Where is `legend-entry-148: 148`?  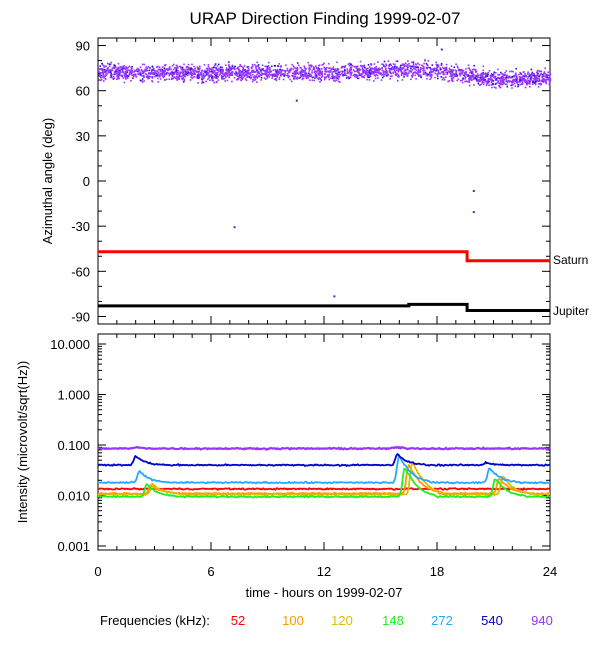
legend-entry-148: 148 is located at coordinates (393, 620).